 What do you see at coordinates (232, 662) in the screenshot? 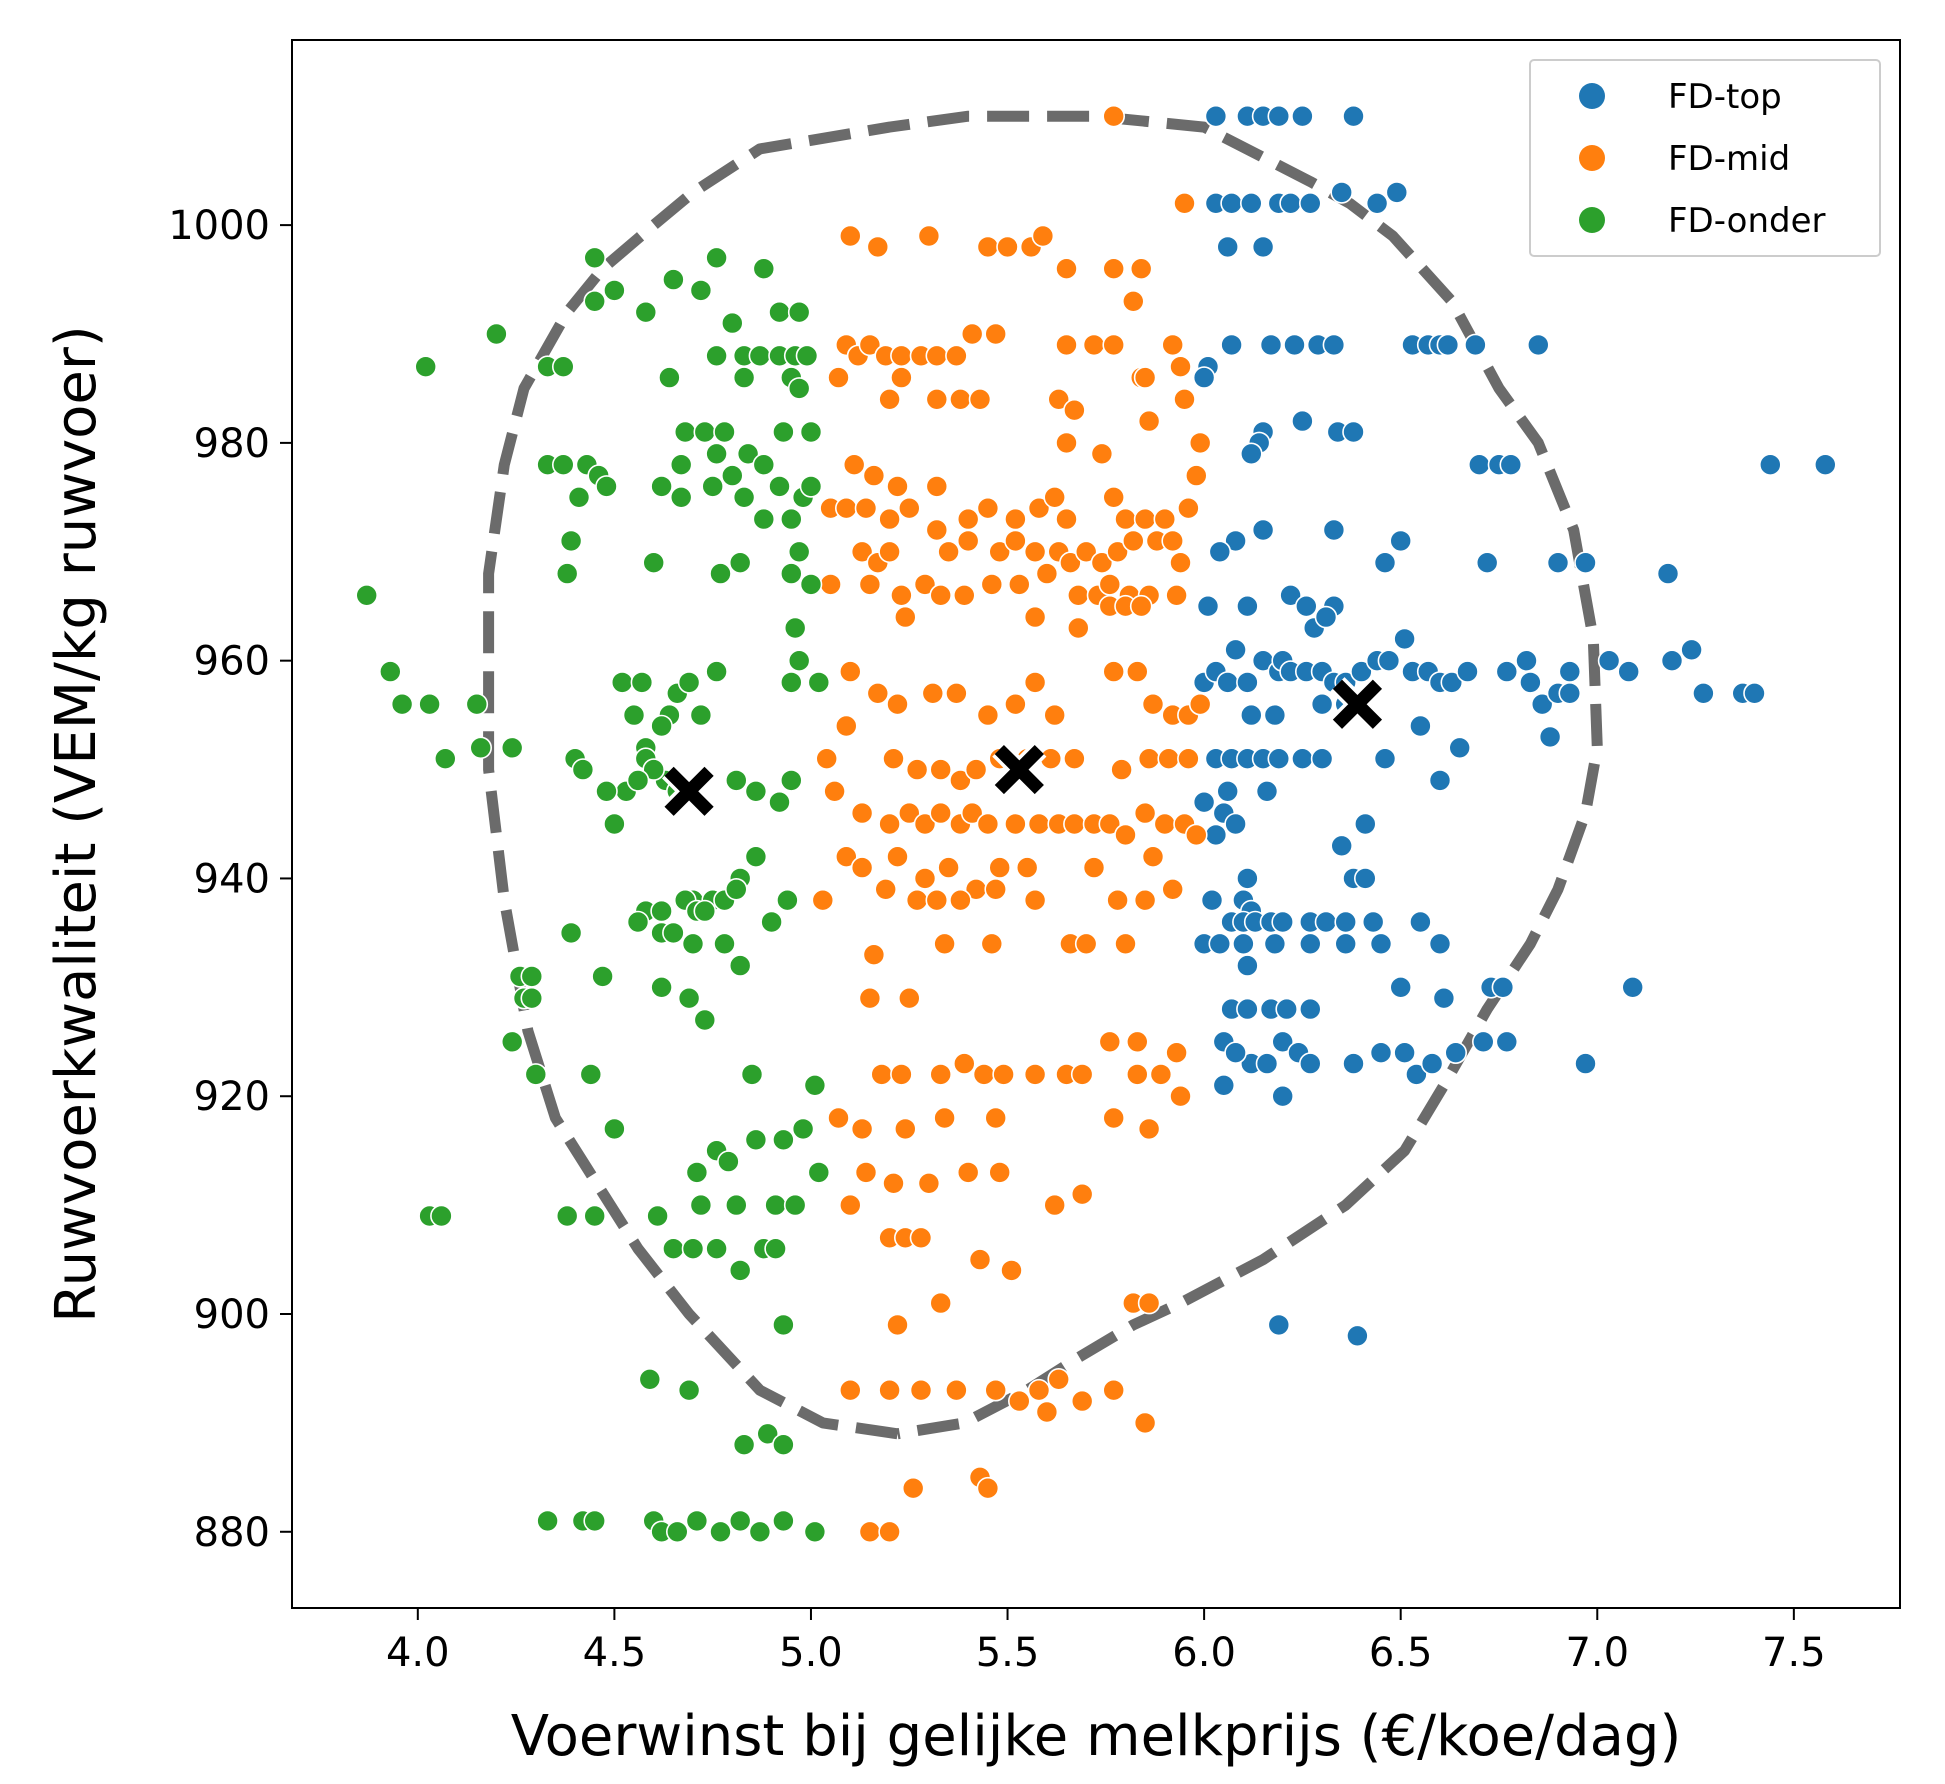
I see `y-tick-label: 960` at bounding box center [232, 662].